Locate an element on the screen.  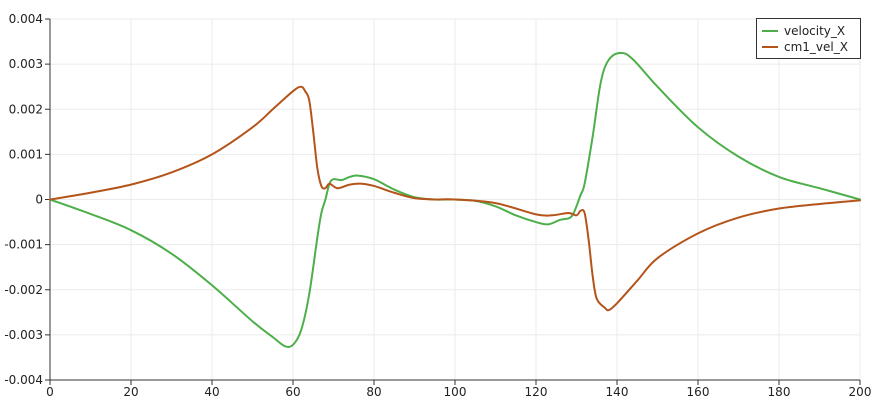
legend-box is located at coordinates (808, 38).